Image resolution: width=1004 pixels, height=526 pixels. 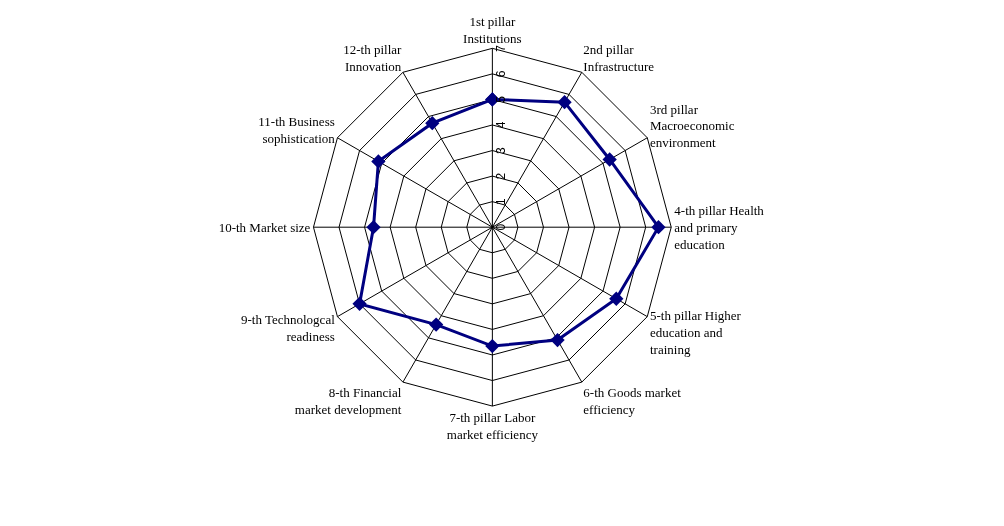 What do you see at coordinates (500, 48) in the screenshot?
I see `y-tick-label: 7` at bounding box center [500, 48].